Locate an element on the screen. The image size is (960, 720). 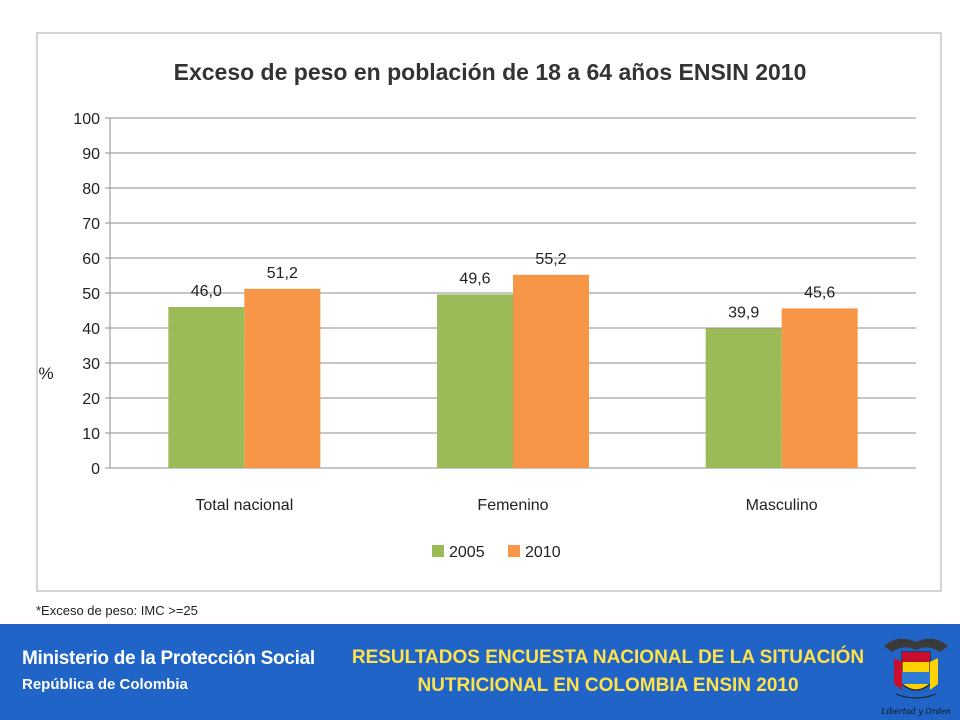
y-axis-label: % is located at coordinates (45, 373).